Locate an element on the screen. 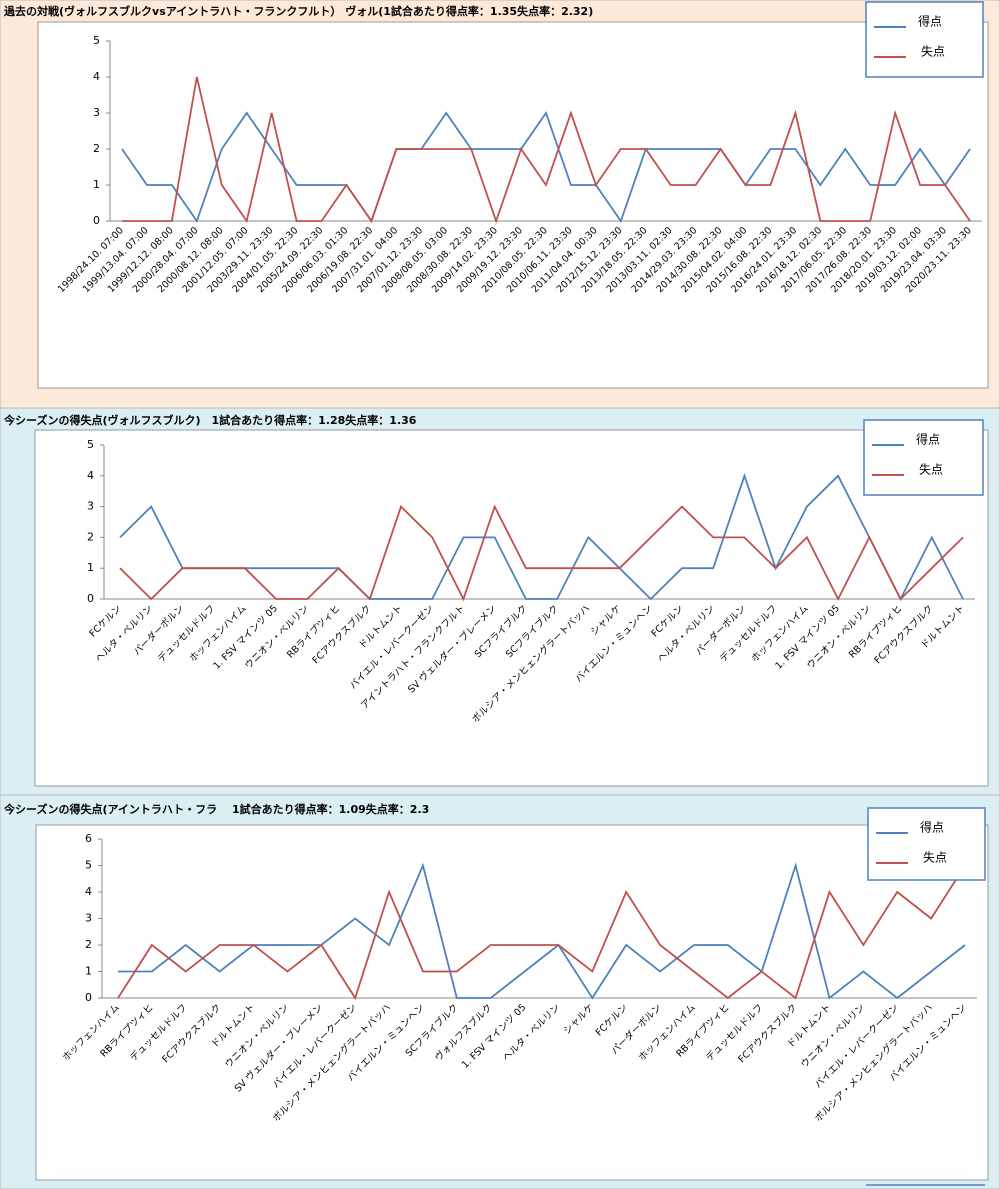  y-tick-label: 6 is located at coordinates (88, 838).